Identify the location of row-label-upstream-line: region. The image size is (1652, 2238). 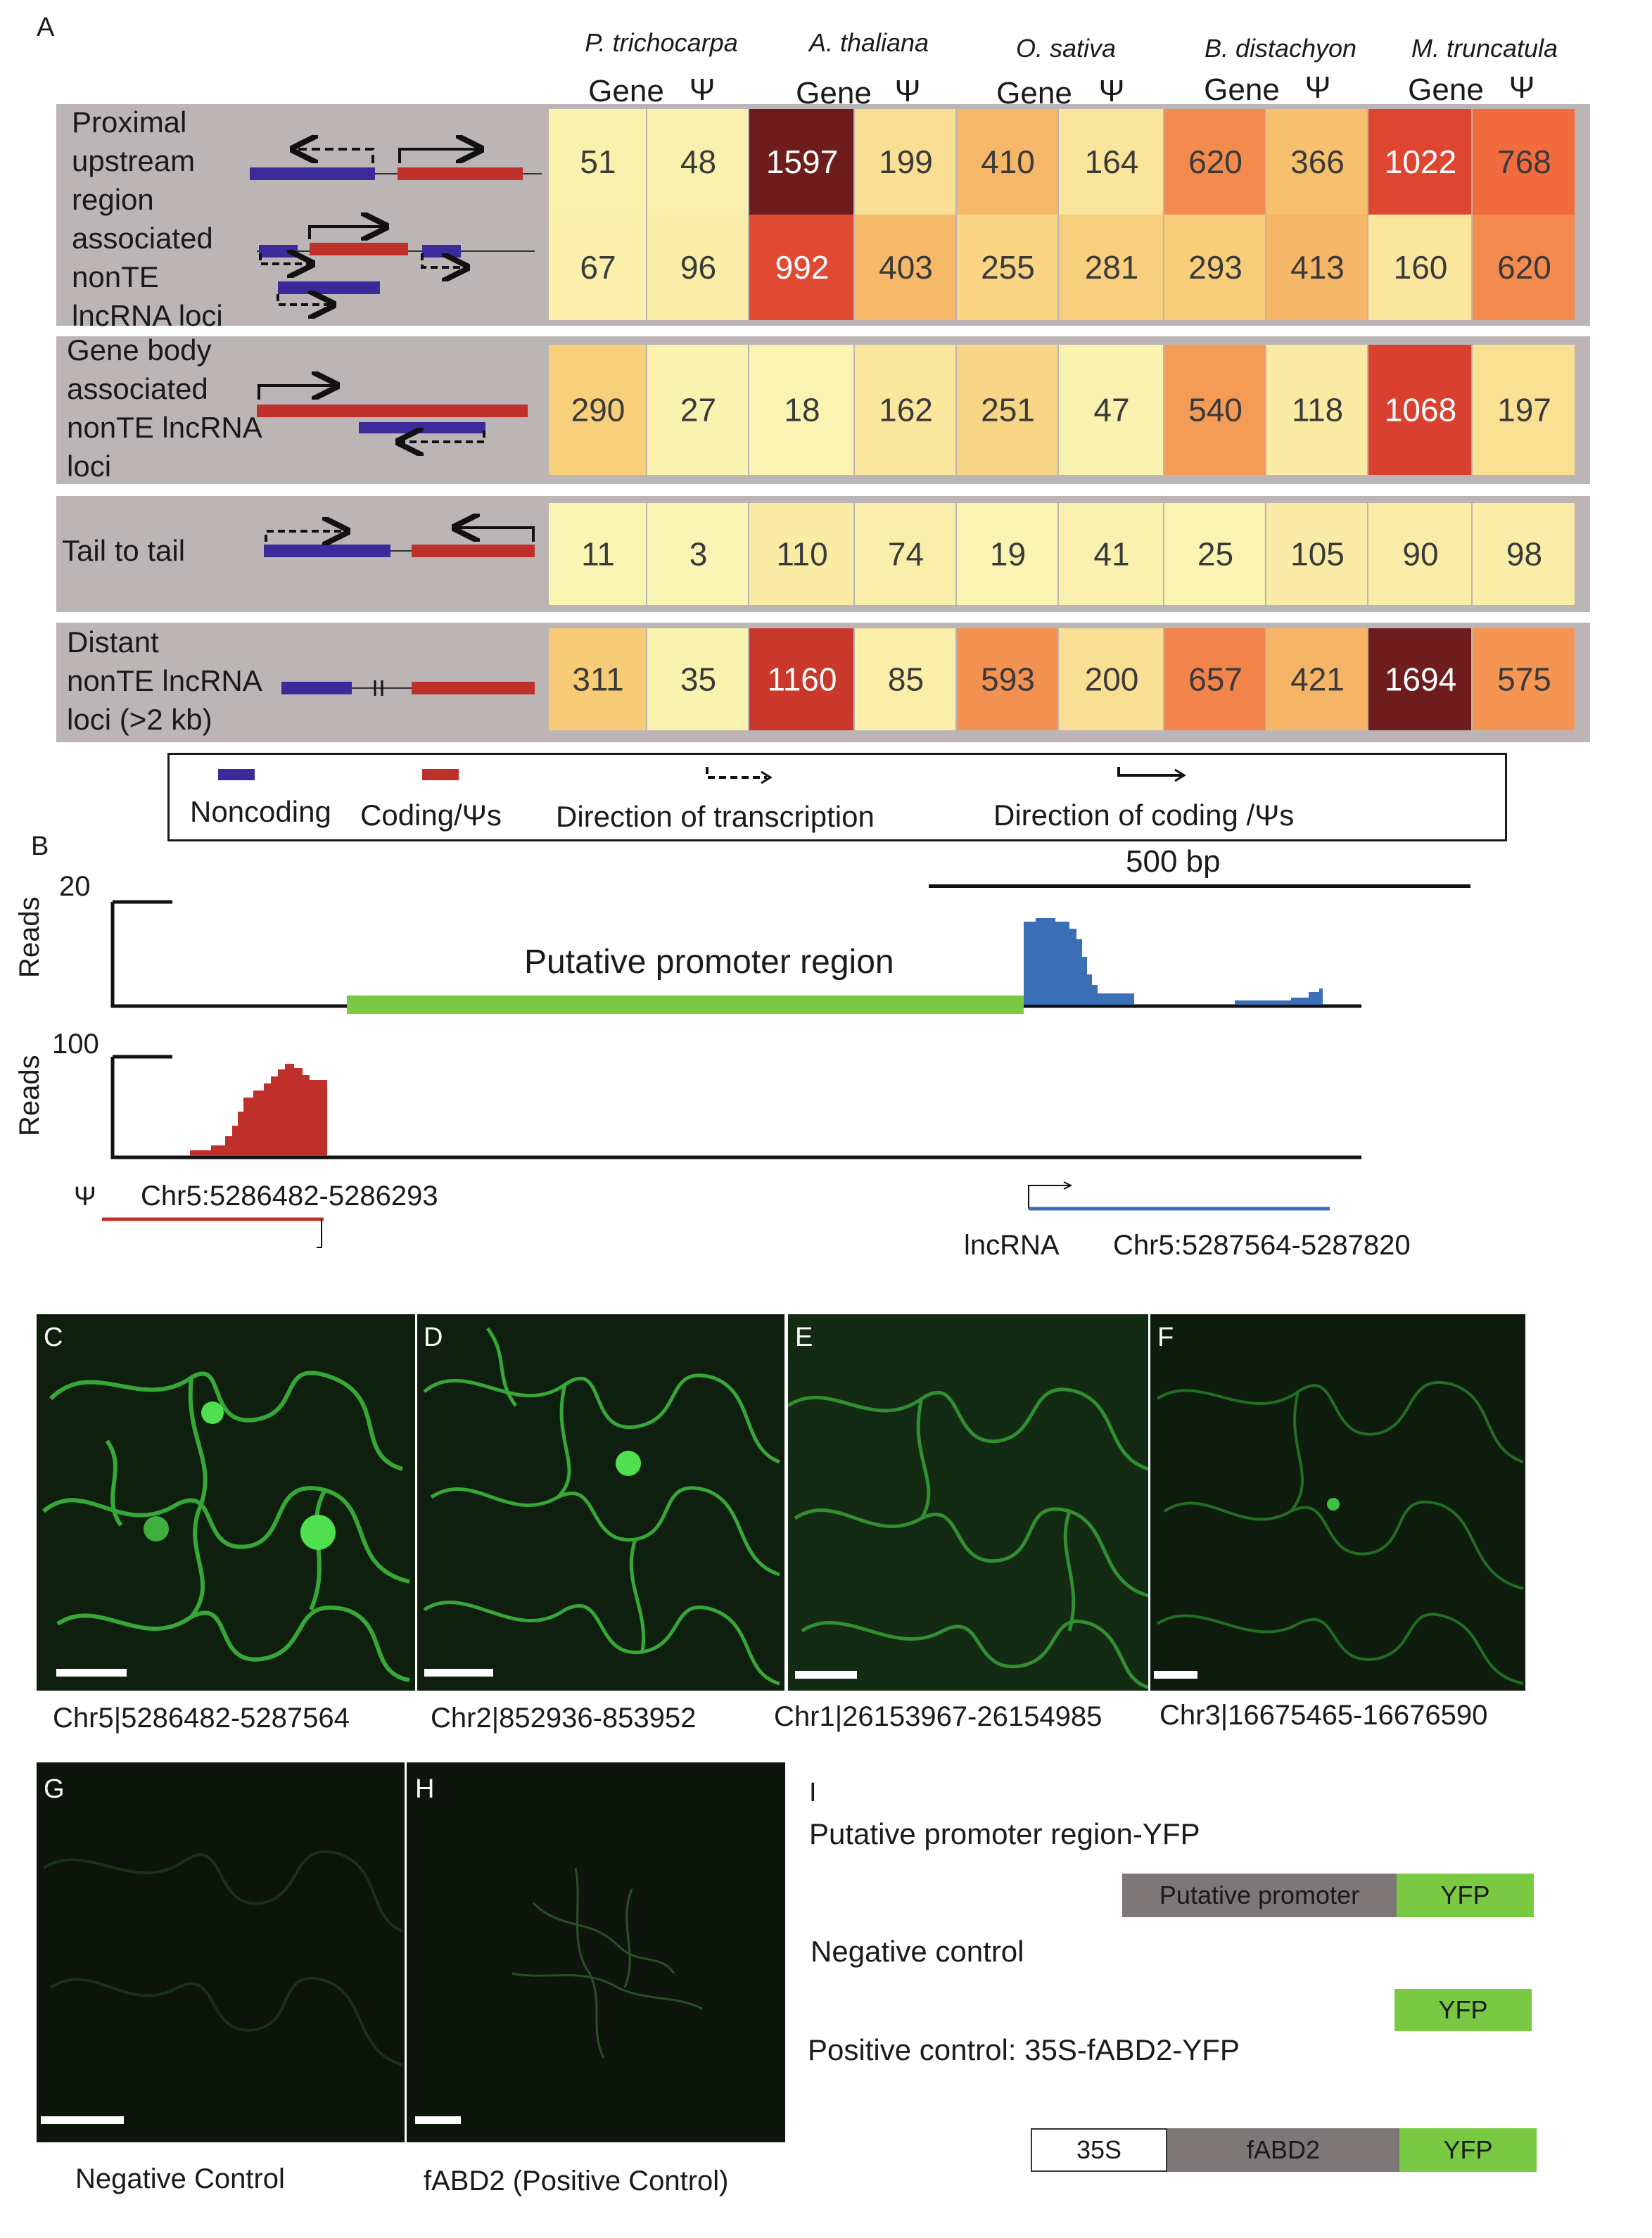
(113, 199).